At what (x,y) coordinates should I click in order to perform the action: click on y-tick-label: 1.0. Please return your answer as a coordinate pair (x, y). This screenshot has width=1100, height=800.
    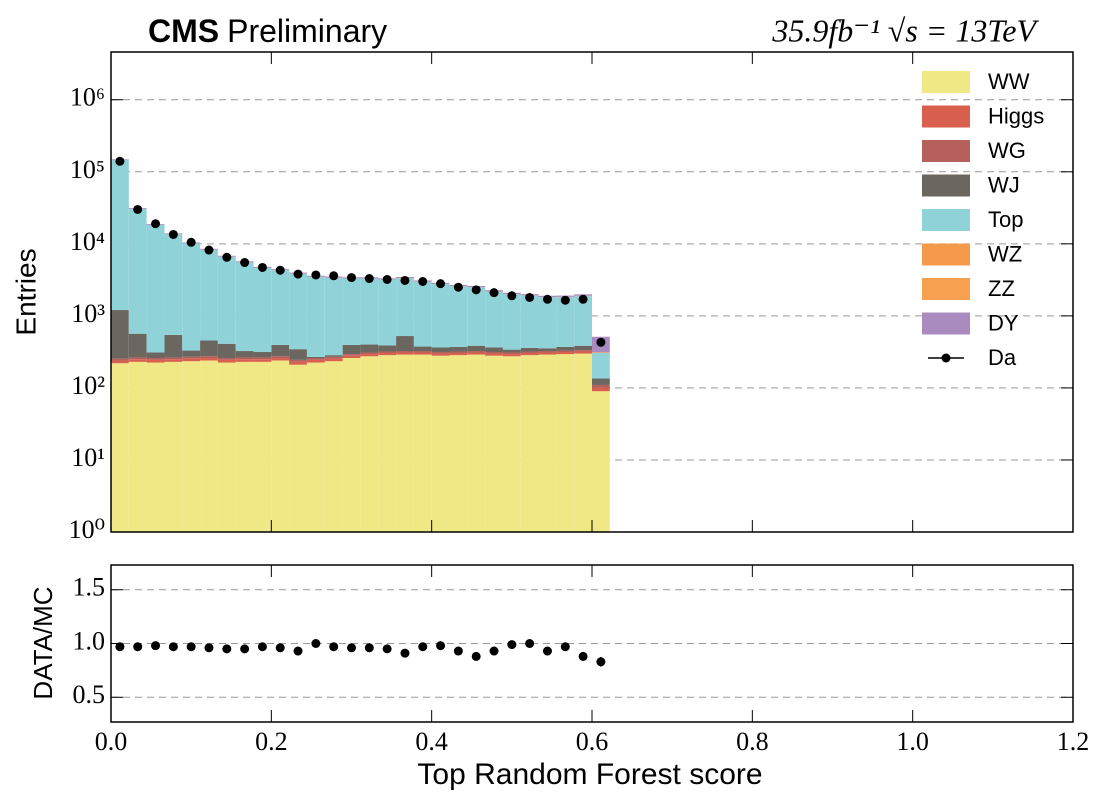
    Looking at the image, I should click on (89, 640).